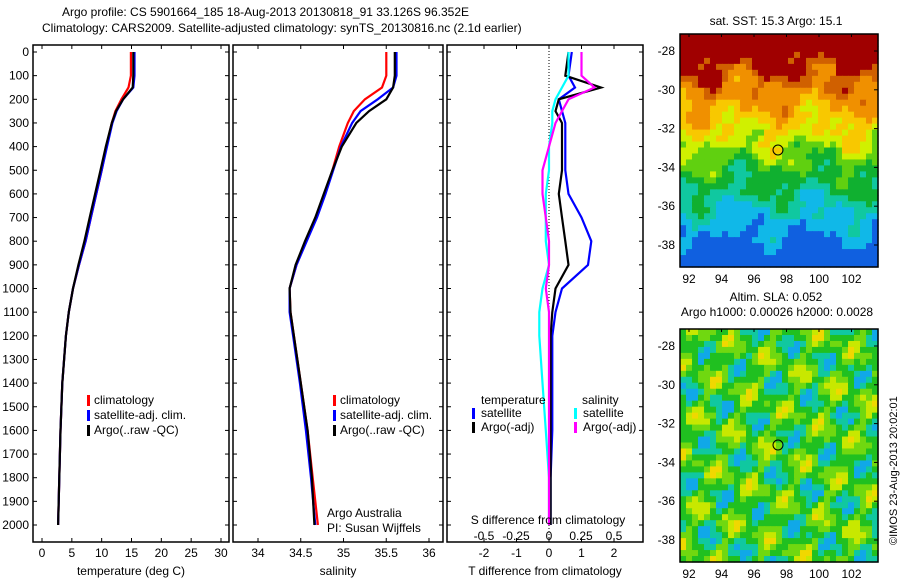  Describe the element at coordinates (344, 553) in the screenshot. I see `x-tick-label: 35` at that location.